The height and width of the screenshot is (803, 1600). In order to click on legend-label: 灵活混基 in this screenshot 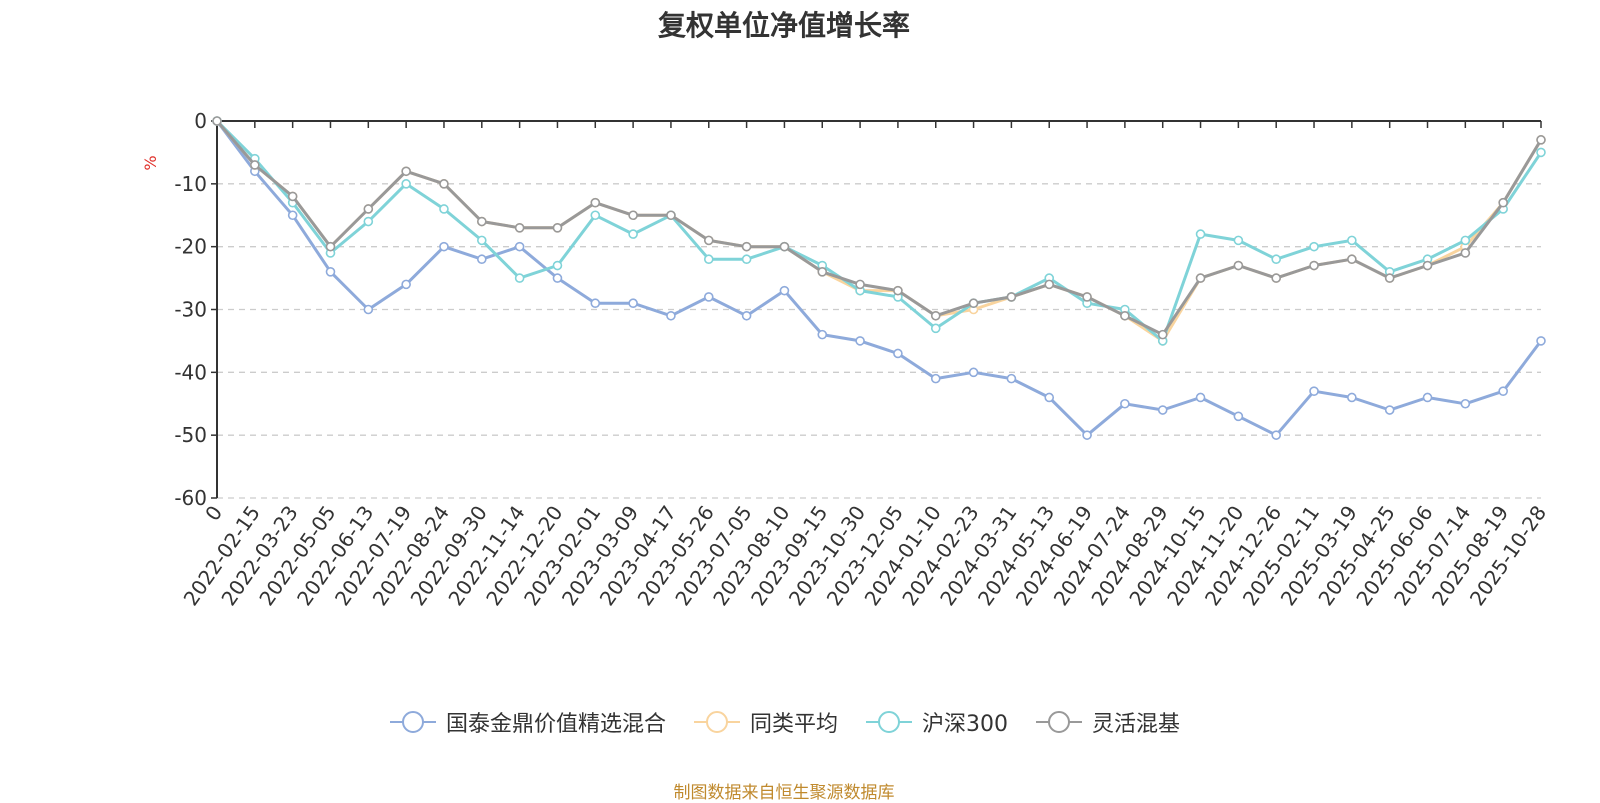, I will do `click(1136, 724)`.